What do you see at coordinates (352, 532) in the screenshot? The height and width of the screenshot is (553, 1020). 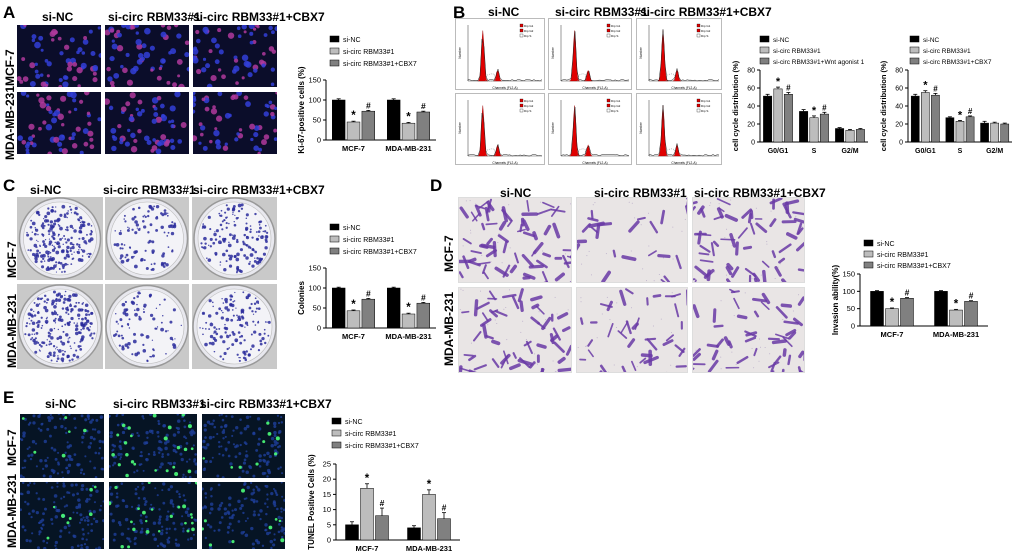 I see `bar` at bounding box center [352, 532].